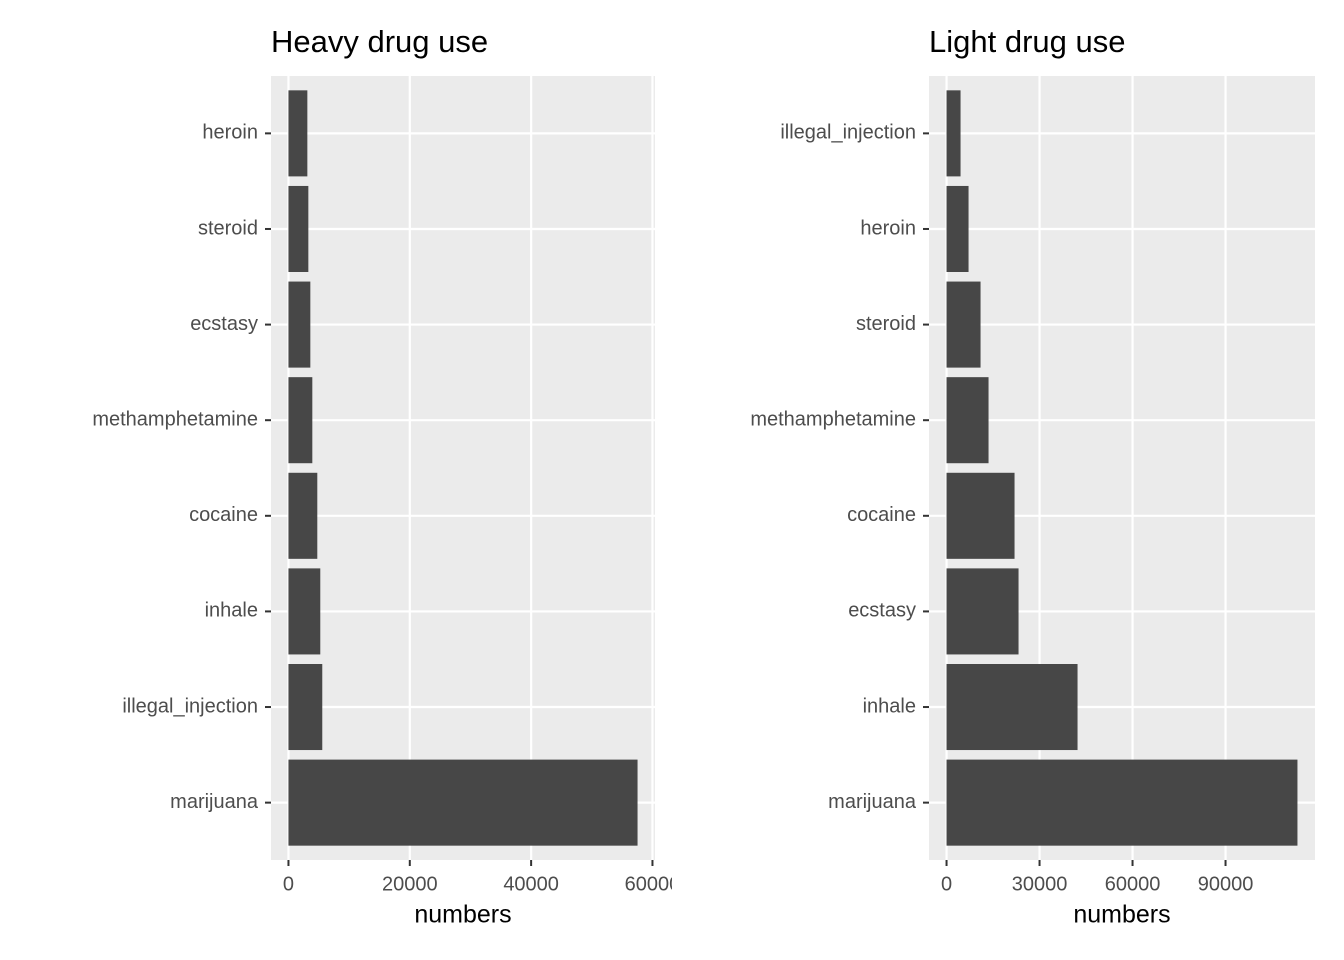  What do you see at coordinates (379, 41) in the screenshot?
I see `chart-title: Heavy drug use` at bounding box center [379, 41].